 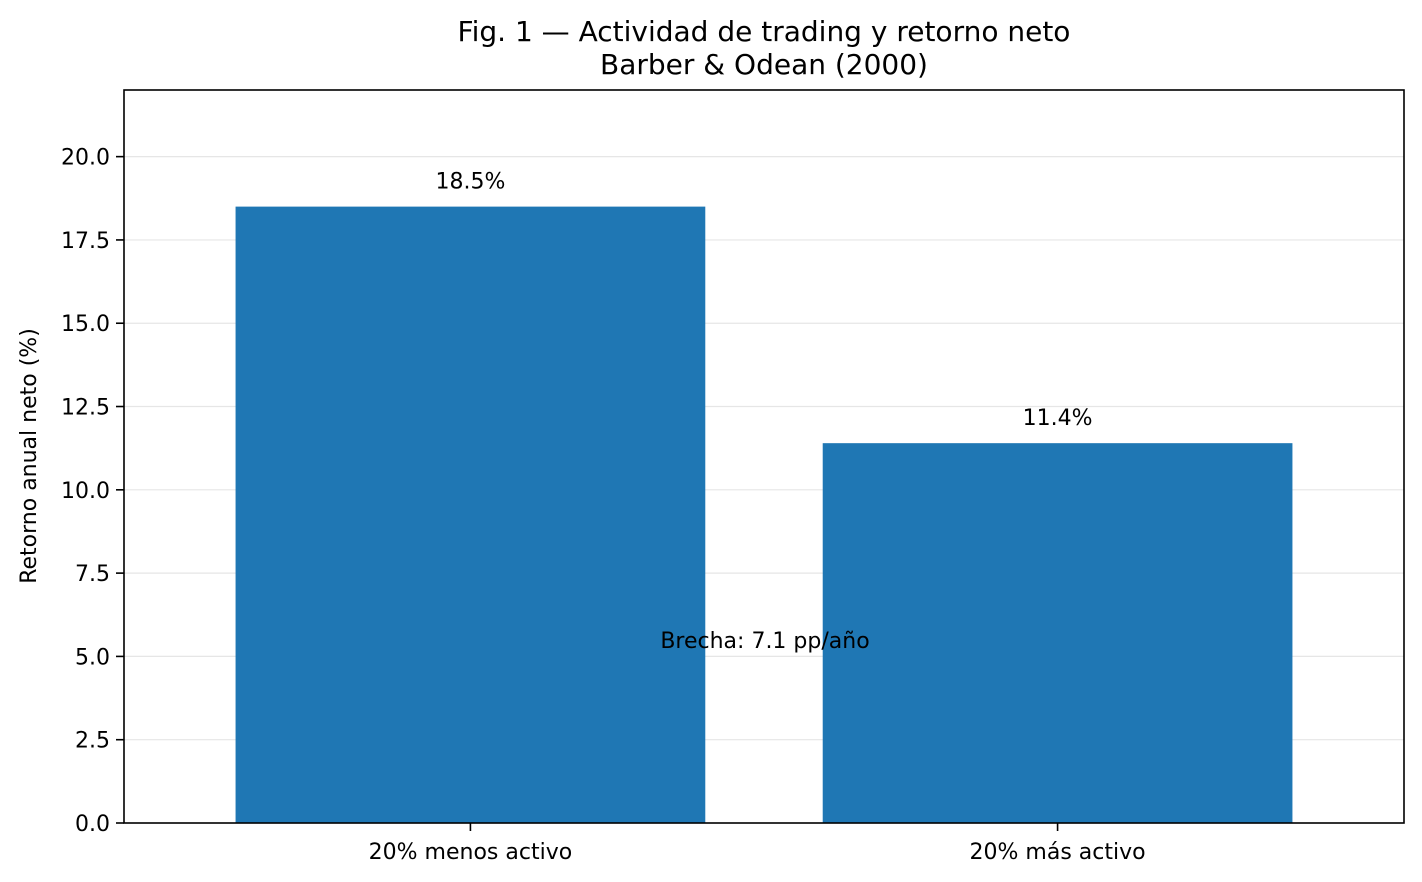 What do you see at coordinates (85, 324) in the screenshot?
I see `y-tick-label: 15.0` at bounding box center [85, 324].